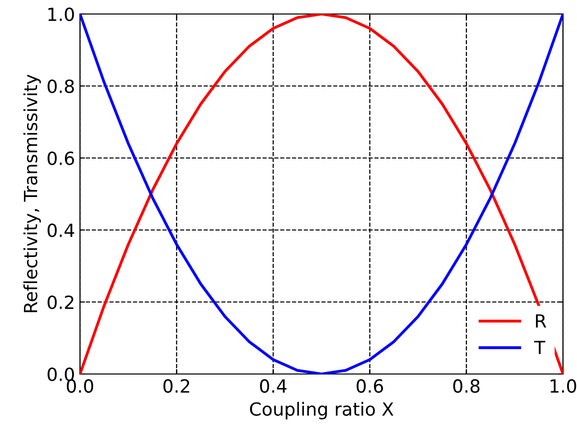 This screenshot has height=432, width=577. I want to click on x-tick-label: 0.0, so click(80, 386).